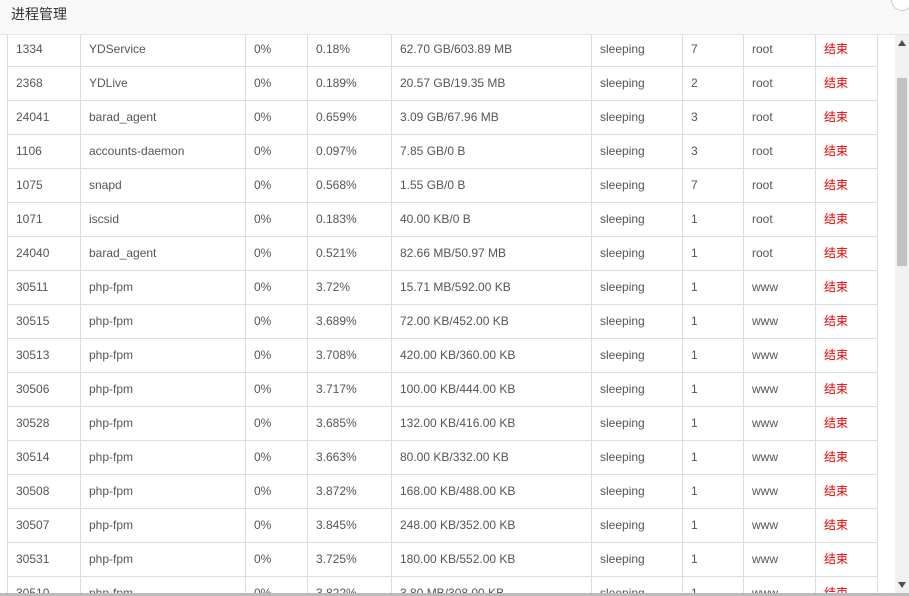  What do you see at coordinates (336, 525) in the screenshot?
I see `memory-percent: 3.845%` at bounding box center [336, 525].